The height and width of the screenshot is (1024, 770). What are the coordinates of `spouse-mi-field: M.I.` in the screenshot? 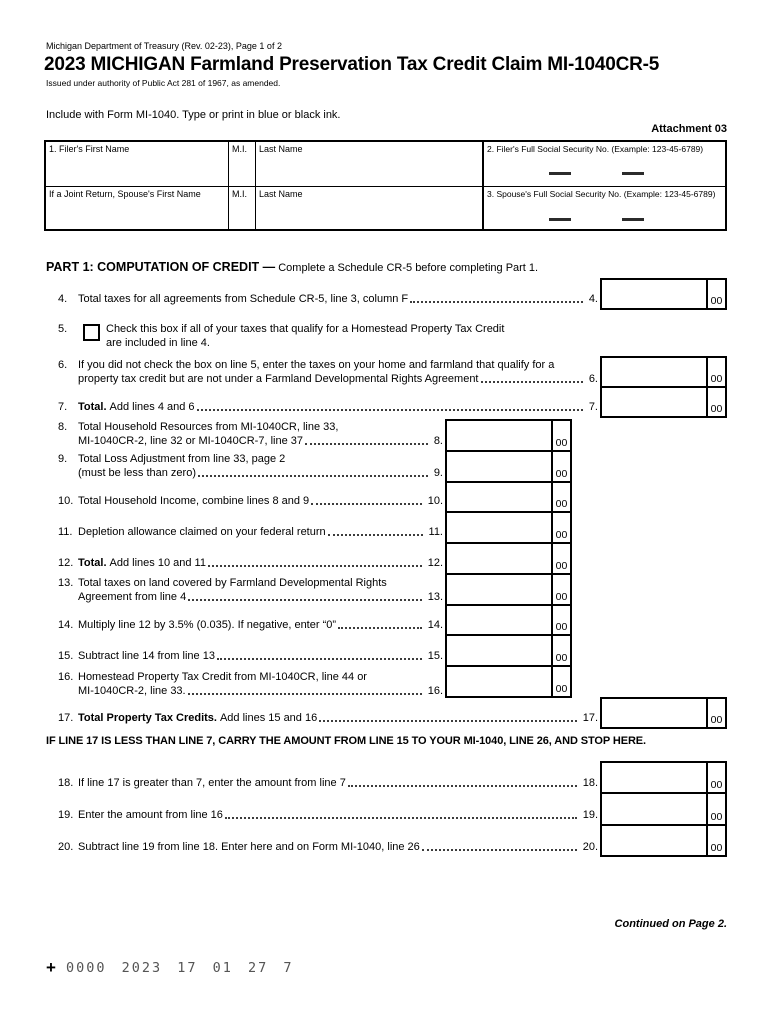 It's located at (242, 209).